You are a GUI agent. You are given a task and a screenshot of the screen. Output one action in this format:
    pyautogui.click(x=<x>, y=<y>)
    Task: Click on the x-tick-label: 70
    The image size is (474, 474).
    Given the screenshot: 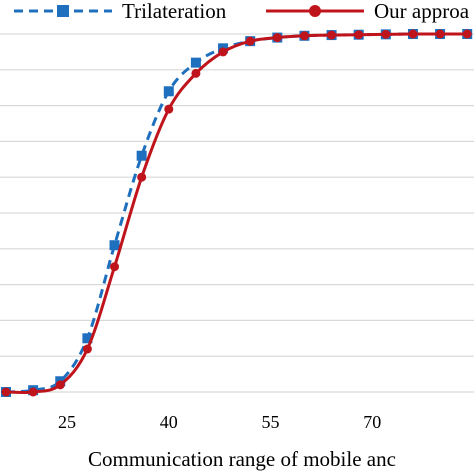 What is the action you would take?
    pyautogui.click(x=372, y=422)
    